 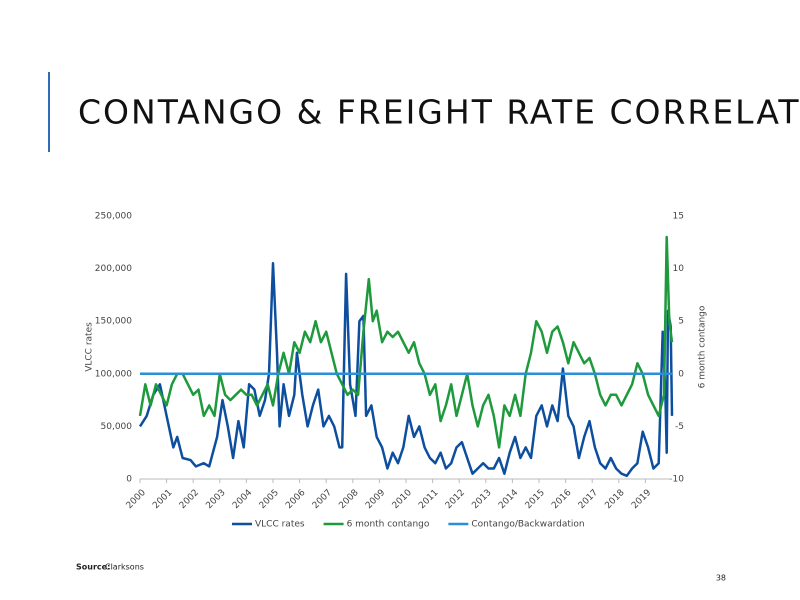 I want to click on x-tick-label: 2000, so click(x=136, y=499).